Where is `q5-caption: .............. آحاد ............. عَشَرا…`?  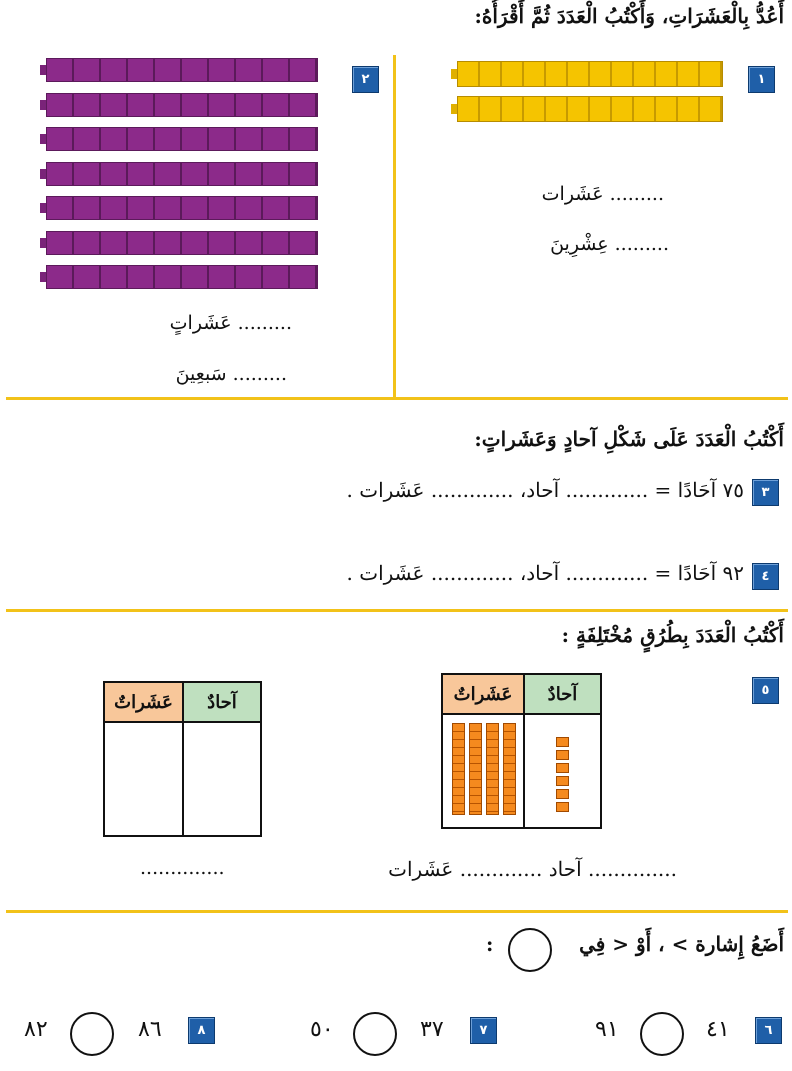
q5-caption: .............. آحاد ............. عَشَرا… is located at coordinates (532, 869).